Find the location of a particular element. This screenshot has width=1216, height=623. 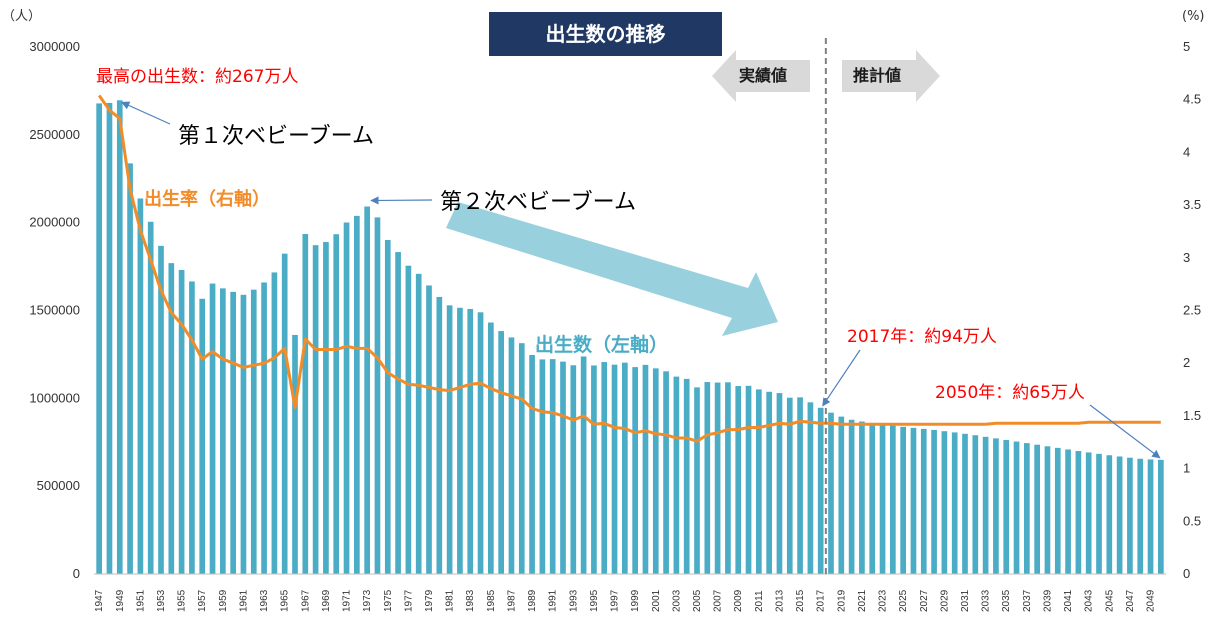

x-tick-label: 2035 is located at coordinates (1006, 600).